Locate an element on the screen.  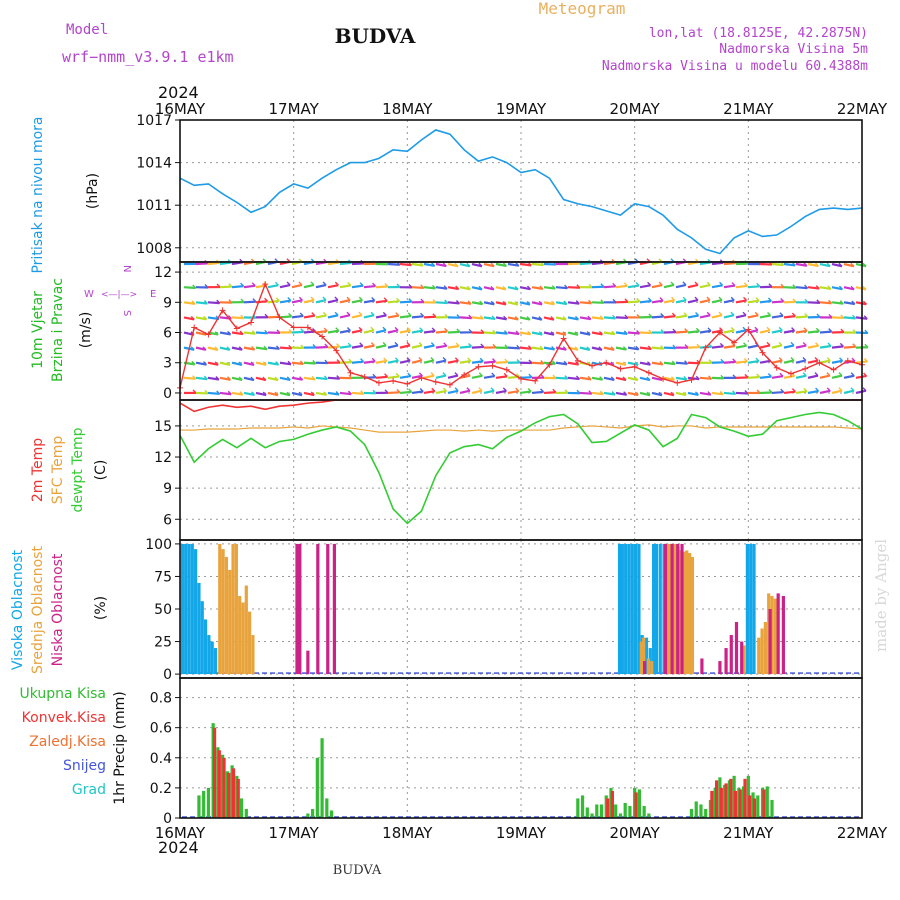
cloud-title-high: Visoka Oblacnost is located at coordinates (18, 609).